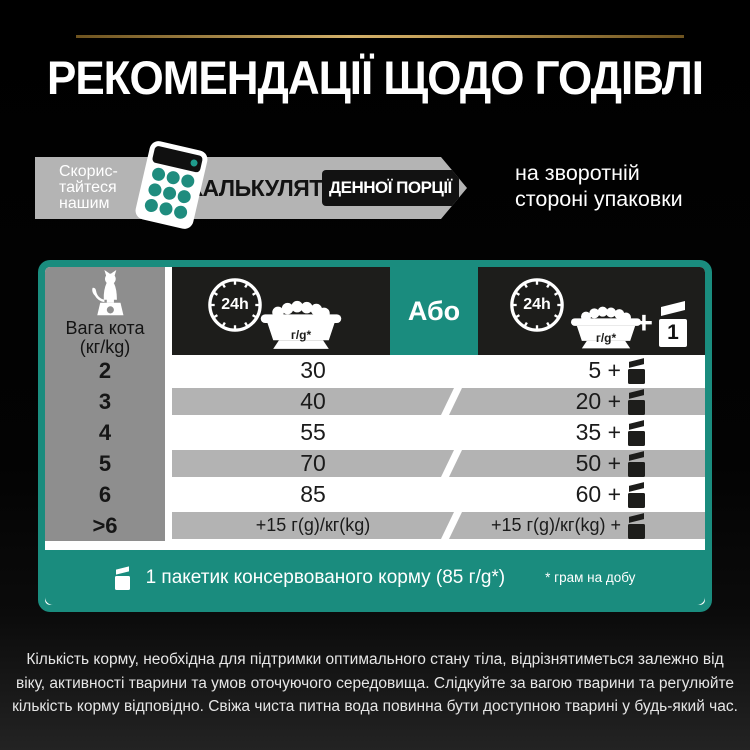  I want to click on gold-divider, so click(380, 36).